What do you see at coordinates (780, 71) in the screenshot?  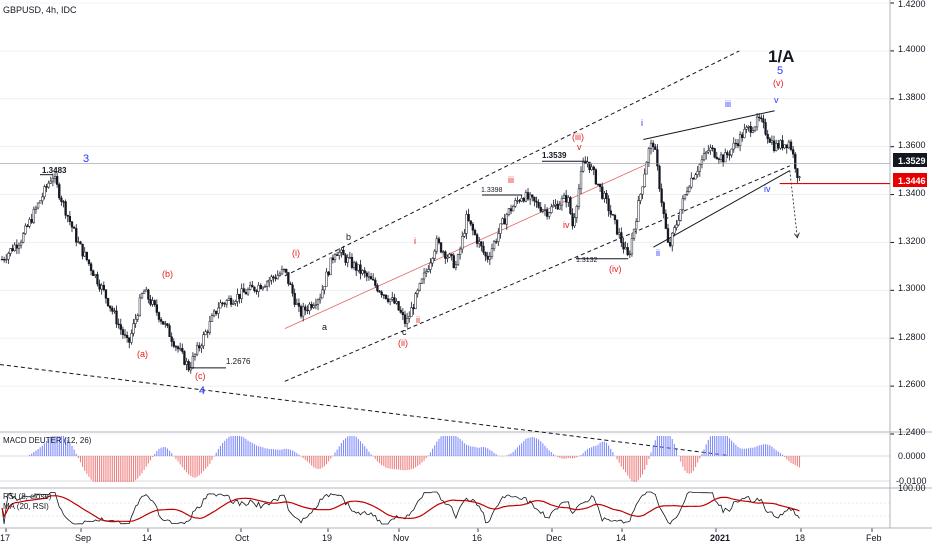 I see `wave-label-5: 5` at bounding box center [780, 71].